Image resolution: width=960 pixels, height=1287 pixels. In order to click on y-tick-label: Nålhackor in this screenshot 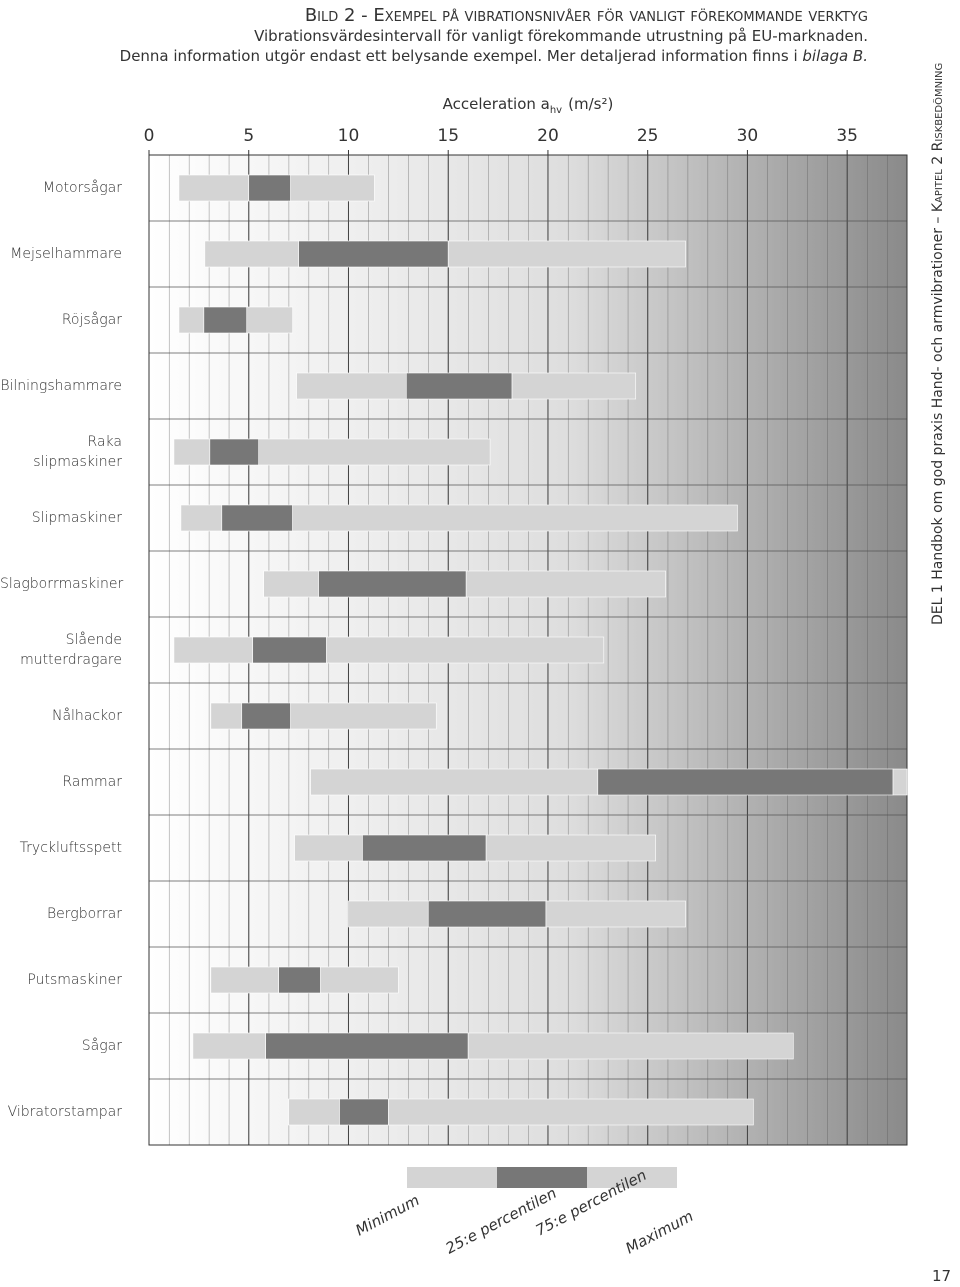, I will do `click(86, 716)`.